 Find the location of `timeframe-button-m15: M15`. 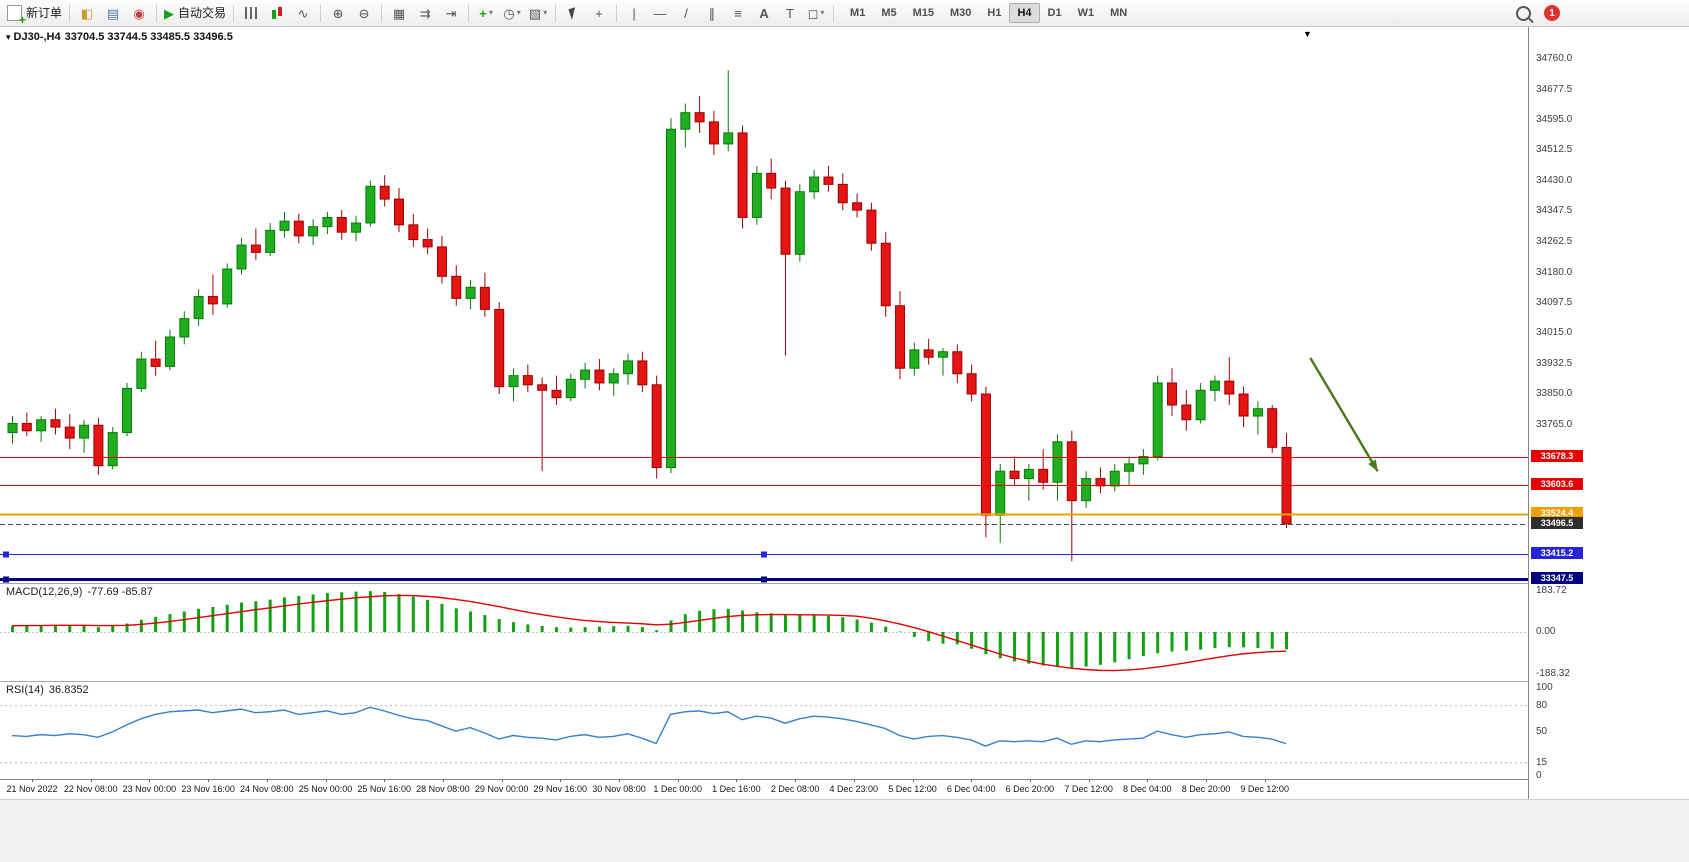

timeframe-button-m15: M15 is located at coordinates (923, 13).